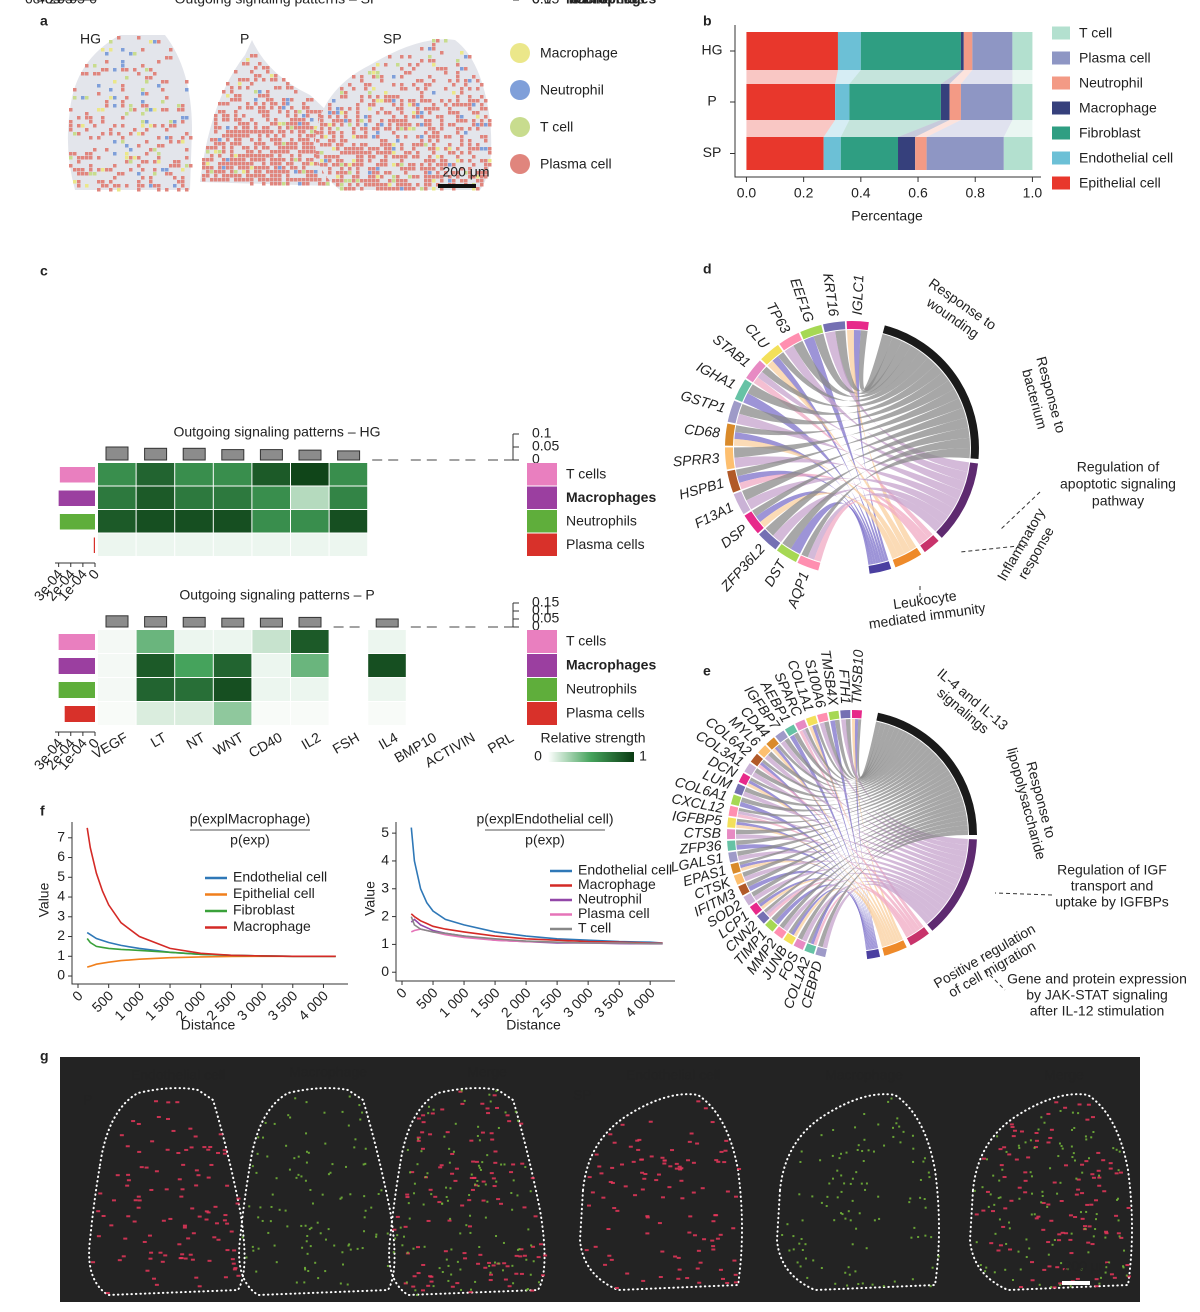 This screenshot has height=1312, width=1200. I want to click on gene-arc, so click(810, 949).